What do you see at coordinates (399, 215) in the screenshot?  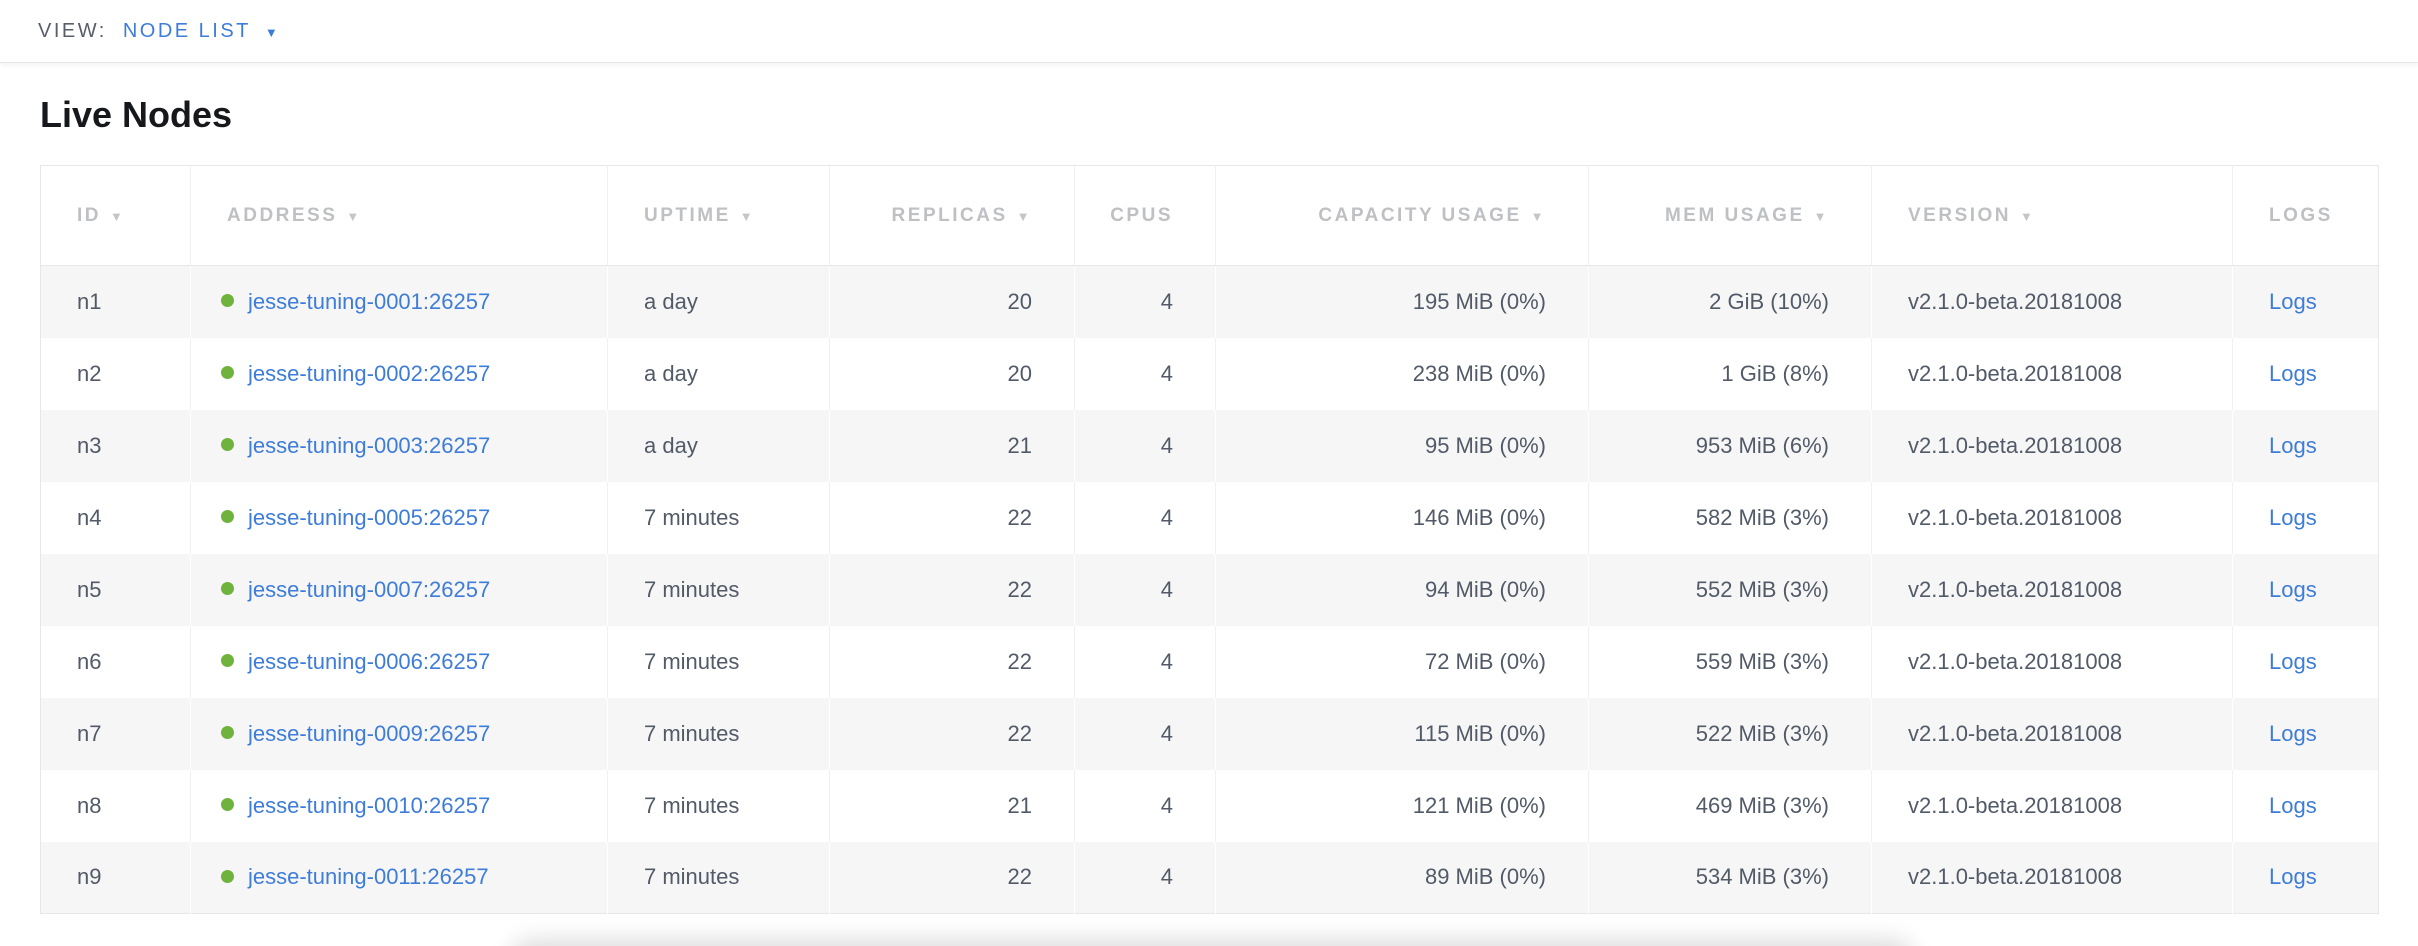 I see `column-header-address: ADDRESS ▼` at bounding box center [399, 215].